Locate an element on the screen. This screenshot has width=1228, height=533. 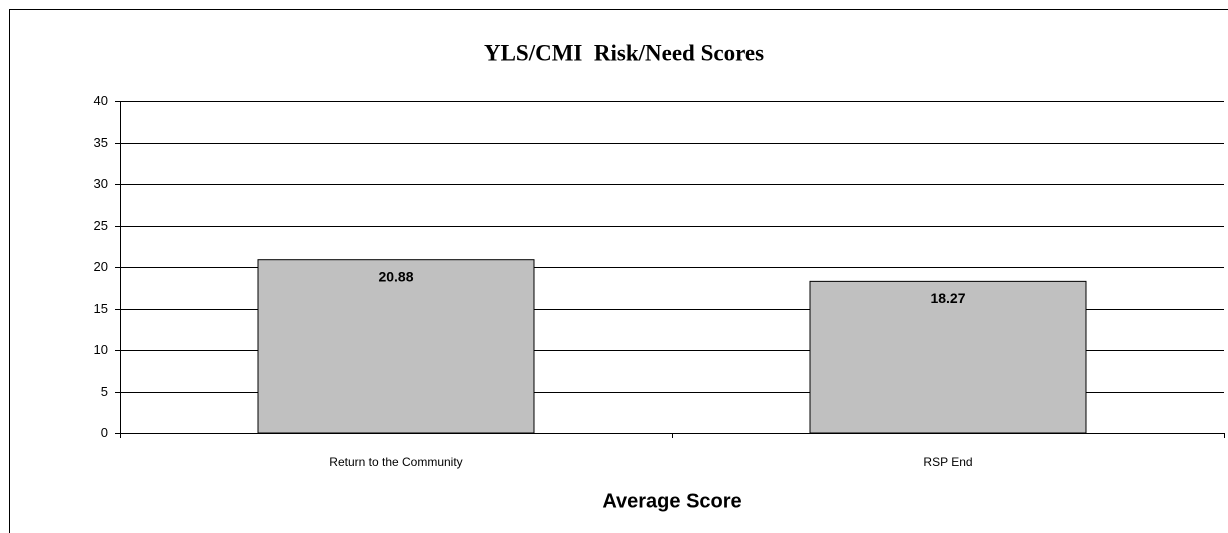
y-tick-label: 0 is located at coordinates (104, 432).